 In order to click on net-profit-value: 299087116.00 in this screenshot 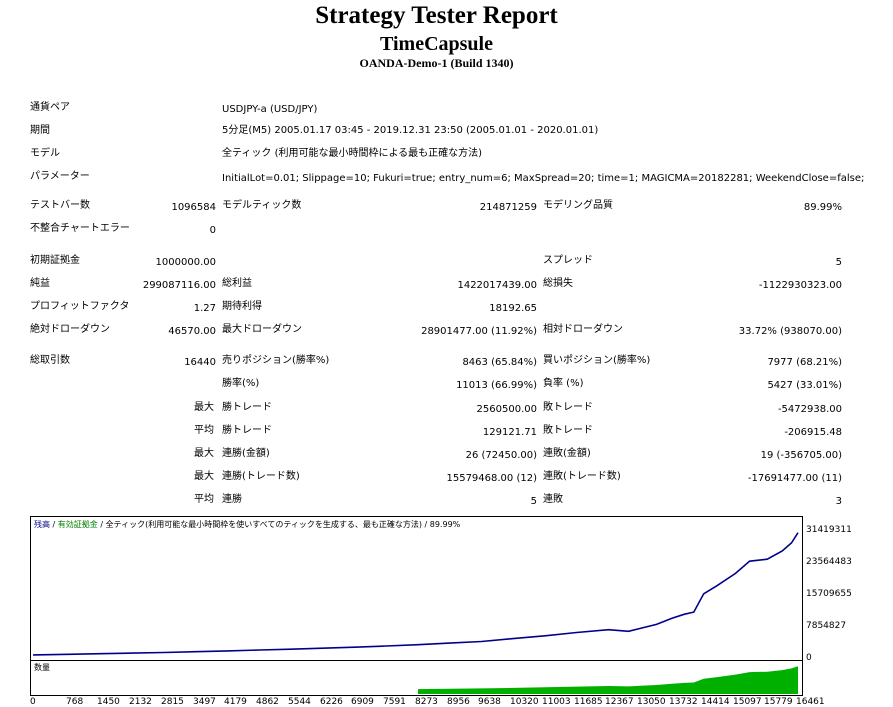, I will do `click(179, 285)`.